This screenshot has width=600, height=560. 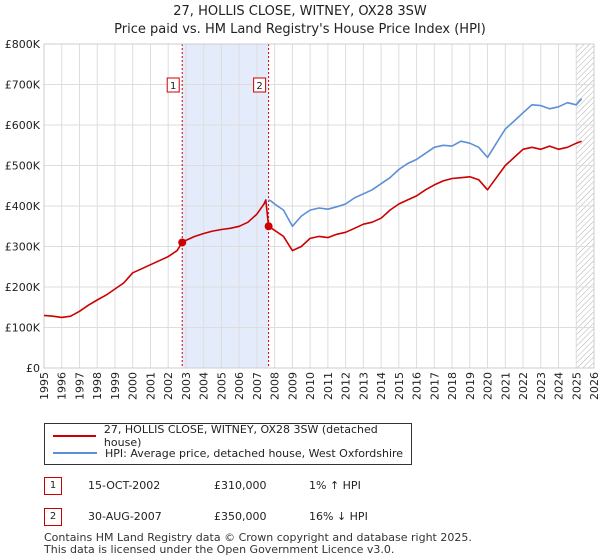 I want to click on x-tick-label: 2001, so click(x=150, y=386).